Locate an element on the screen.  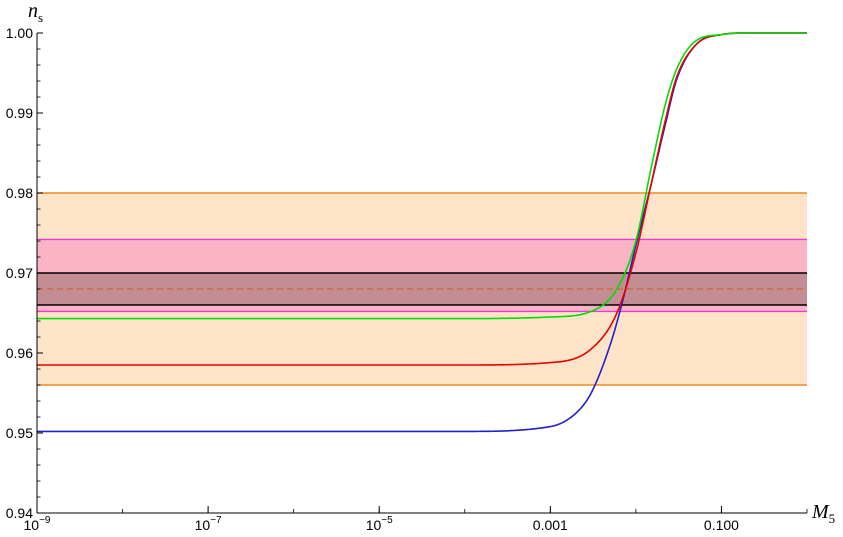
y-tick-label: 0.99 is located at coordinates (19, 113).